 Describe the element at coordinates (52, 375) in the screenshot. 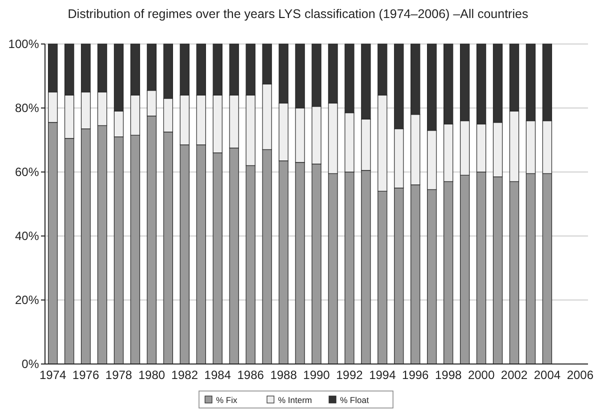

I see `x-tick-label: 1974` at that location.